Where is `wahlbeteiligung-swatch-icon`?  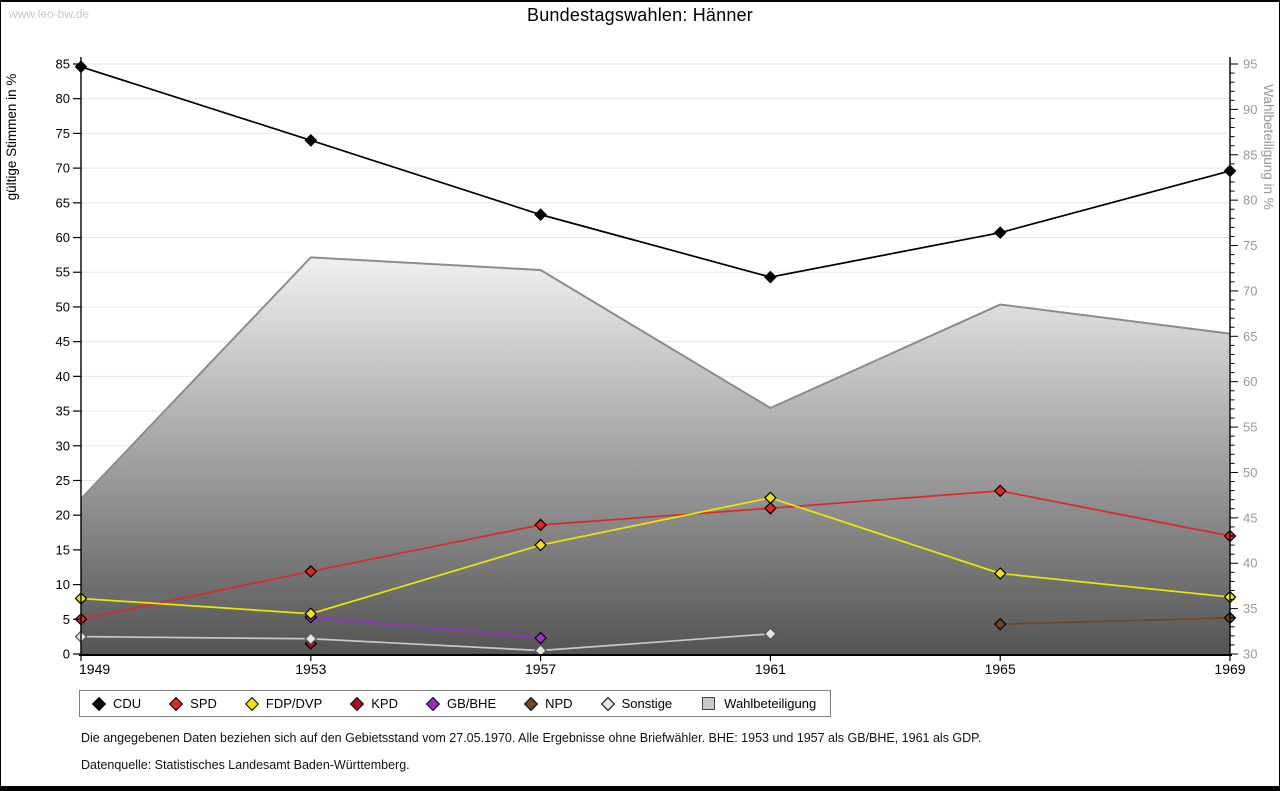 wahlbeteiligung-swatch-icon is located at coordinates (709, 703).